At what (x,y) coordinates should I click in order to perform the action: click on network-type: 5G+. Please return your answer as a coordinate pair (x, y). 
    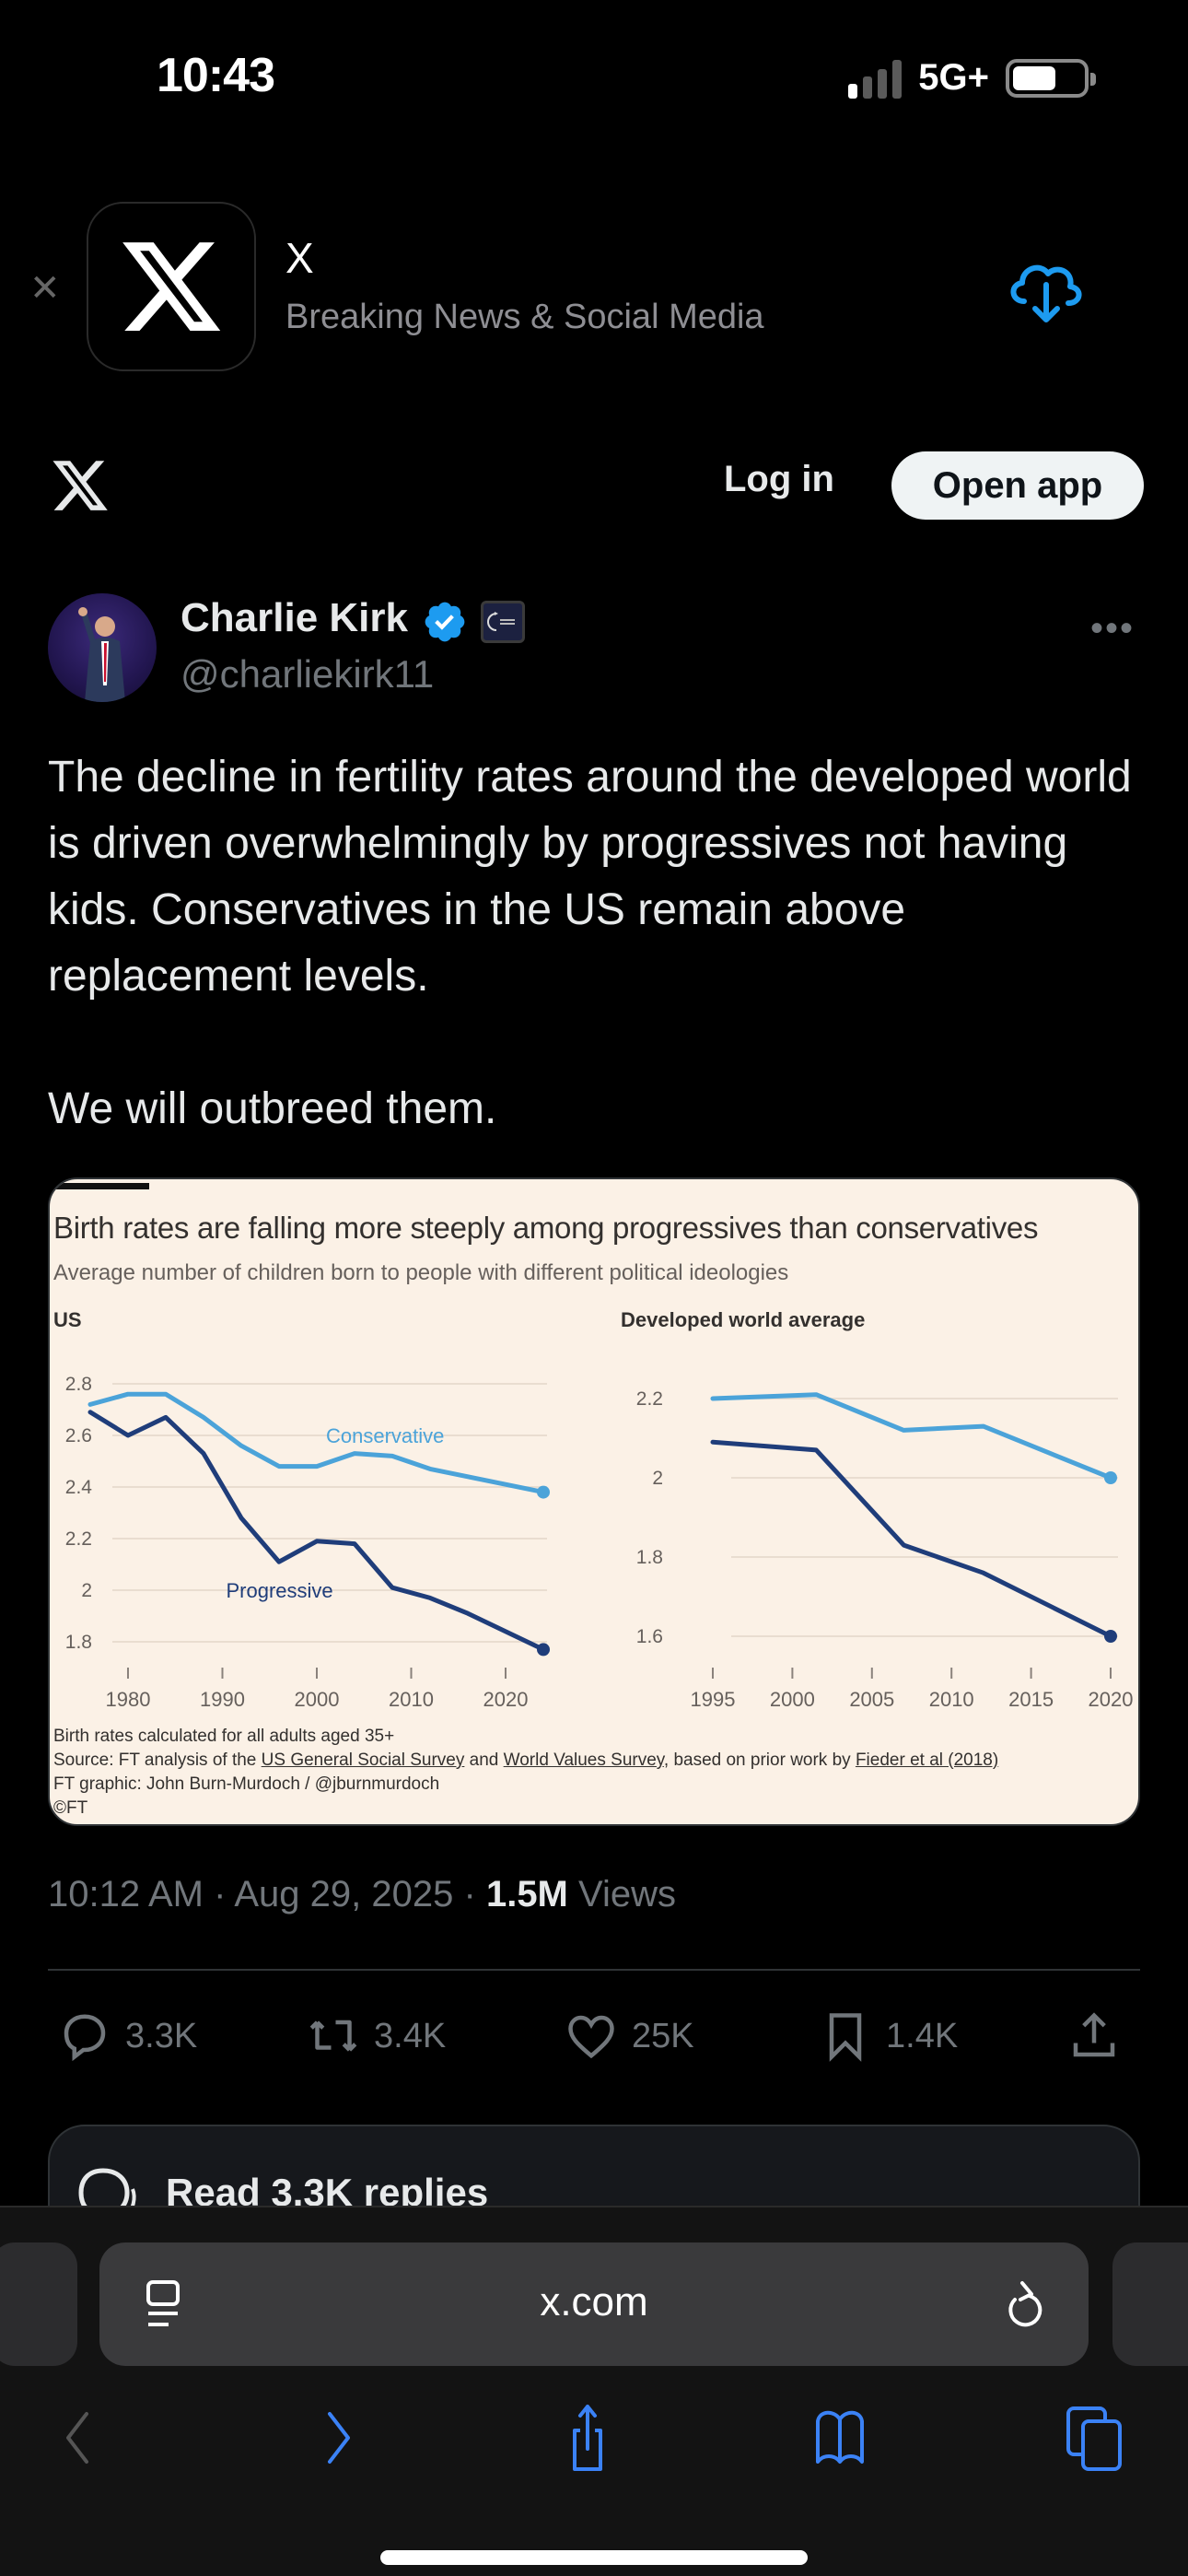
    Looking at the image, I should click on (954, 77).